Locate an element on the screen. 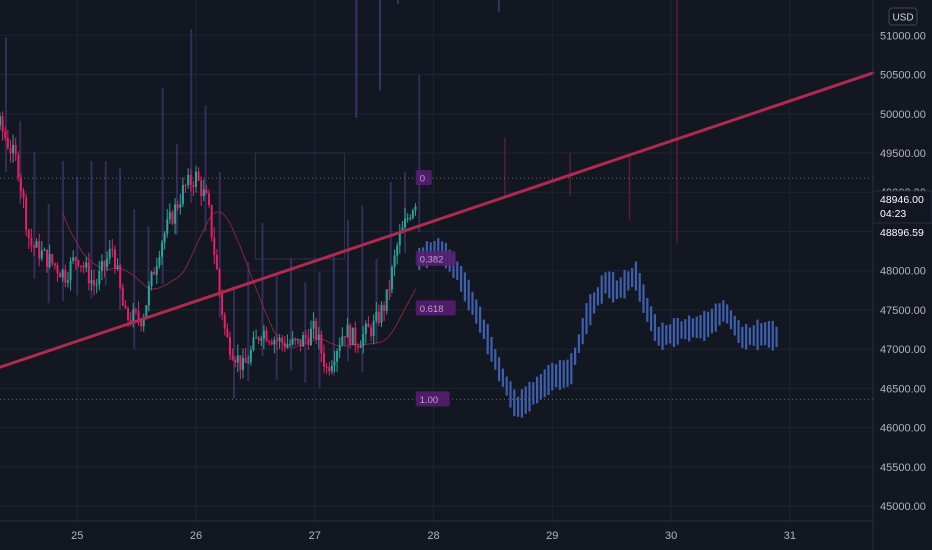 Image resolution: width=932 pixels, height=550 pixels. price-tick-label: 45000.00 is located at coordinates (903, 507).